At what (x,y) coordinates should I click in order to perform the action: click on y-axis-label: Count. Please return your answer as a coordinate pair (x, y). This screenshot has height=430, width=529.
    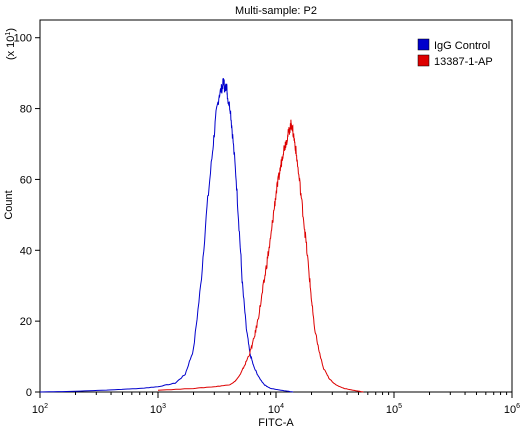
    Looking at the image, I should click on (9, 204).